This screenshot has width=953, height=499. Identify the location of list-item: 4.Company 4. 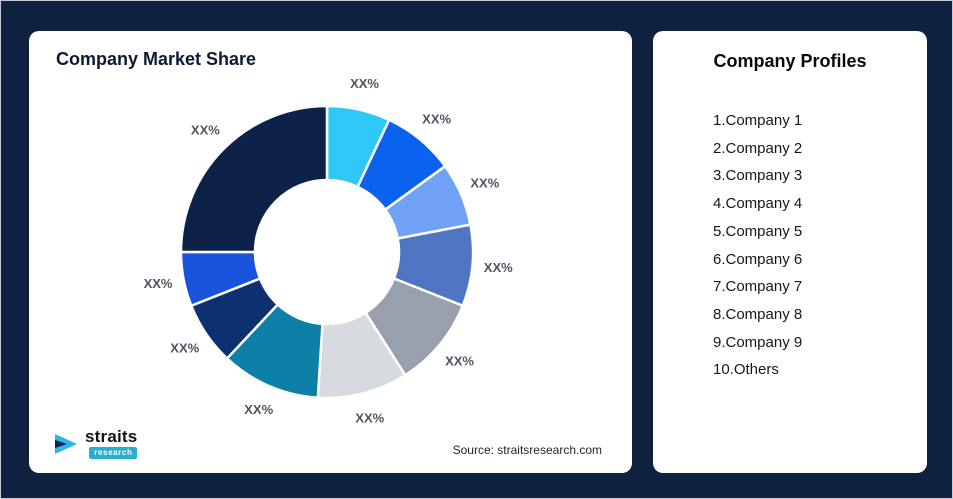
(758, 204).